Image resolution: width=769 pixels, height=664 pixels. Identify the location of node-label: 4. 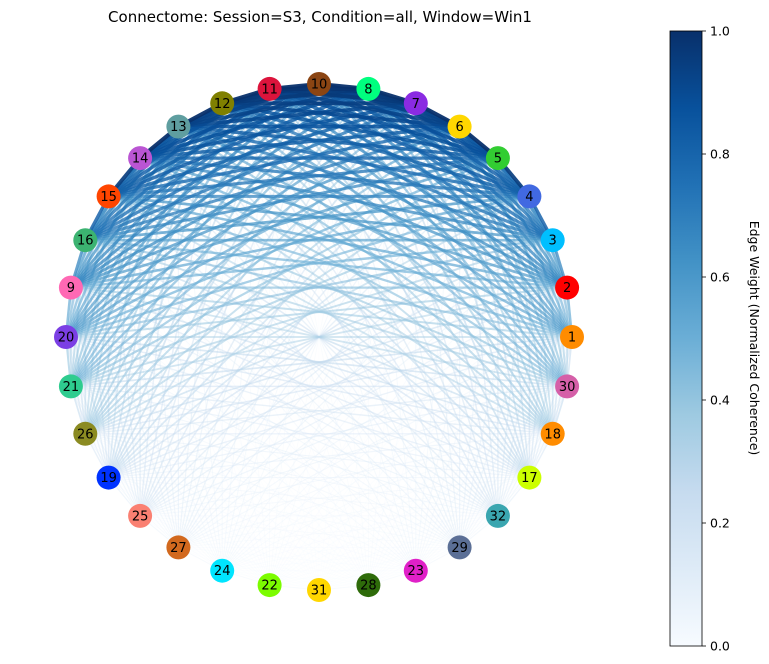
(529, 197).